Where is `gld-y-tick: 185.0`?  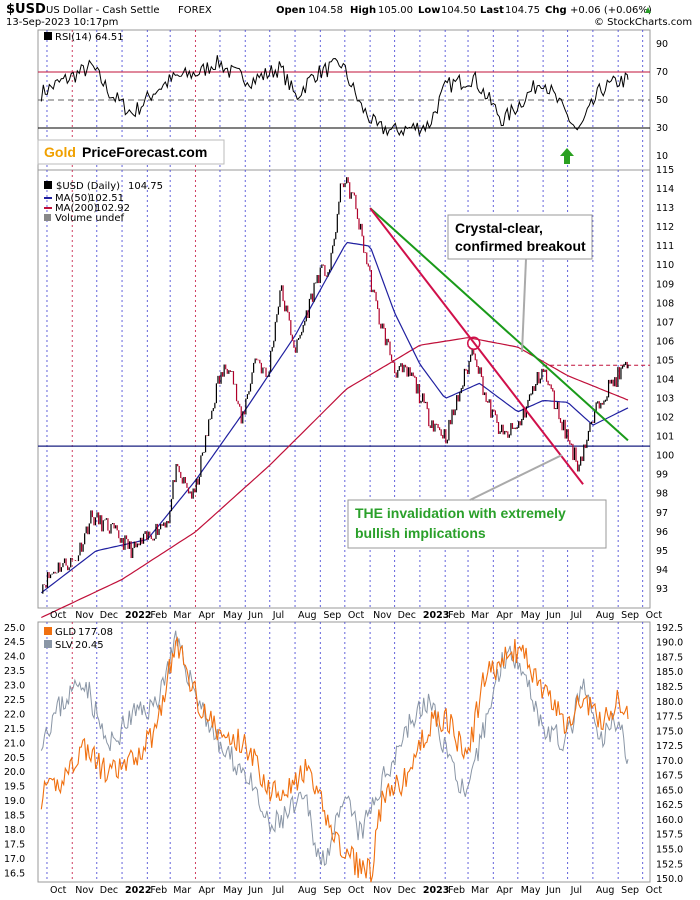 gld-y-tick: 185.0 is located at coordinates (669, 672).